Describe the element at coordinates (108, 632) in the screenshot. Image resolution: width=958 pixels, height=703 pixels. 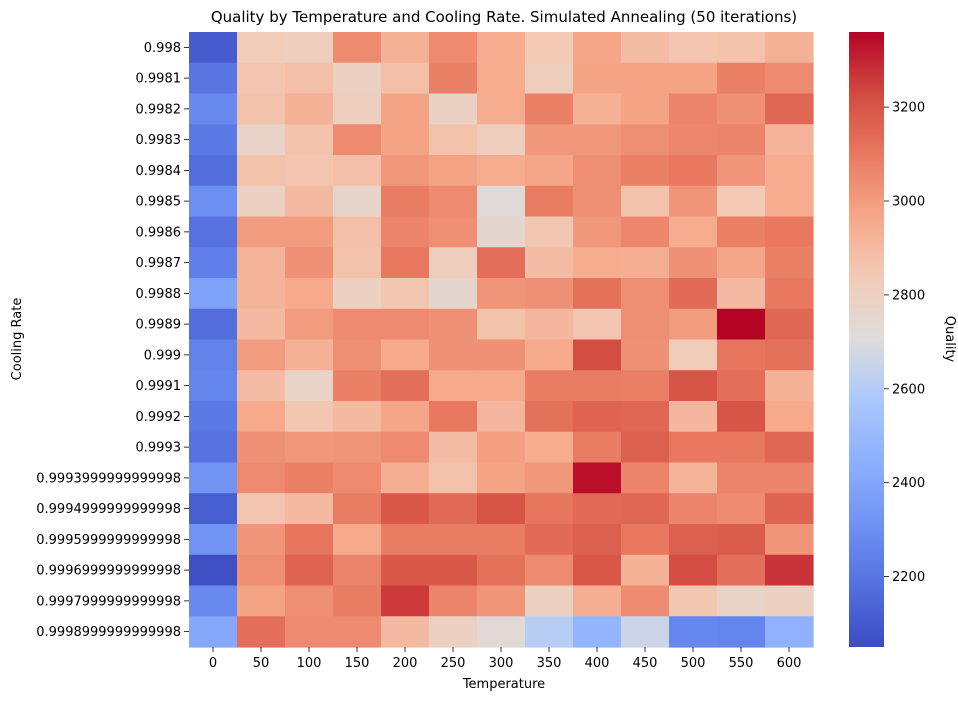
I see `y-tick-label: 0.9998999999999998` at that location.